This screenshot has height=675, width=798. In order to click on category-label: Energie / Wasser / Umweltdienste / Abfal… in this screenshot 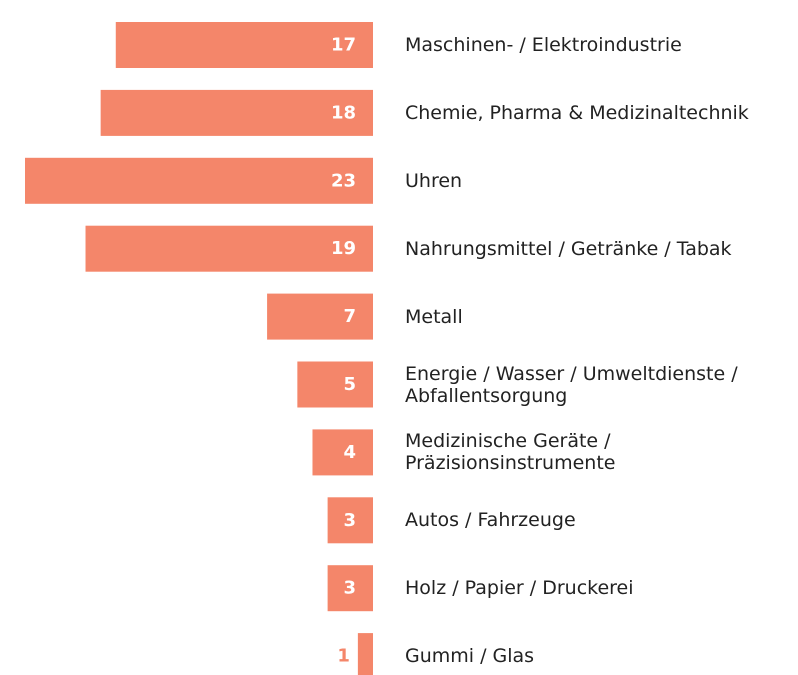, I will do `click(571, 384)`.